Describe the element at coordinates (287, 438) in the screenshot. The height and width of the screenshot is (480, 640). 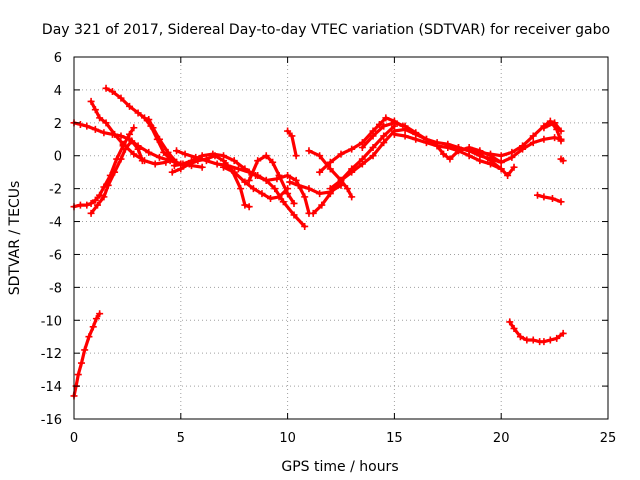
I see `x-tick-label: 10` at that location.